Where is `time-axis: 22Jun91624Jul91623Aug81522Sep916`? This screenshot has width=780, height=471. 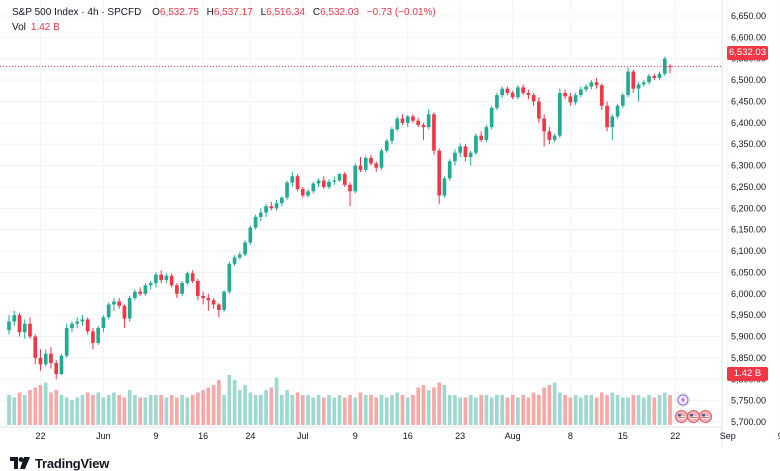
time-axis: 22Jun91624Jul91623Aug81522Sep916 is located at coordinates (390, 433).